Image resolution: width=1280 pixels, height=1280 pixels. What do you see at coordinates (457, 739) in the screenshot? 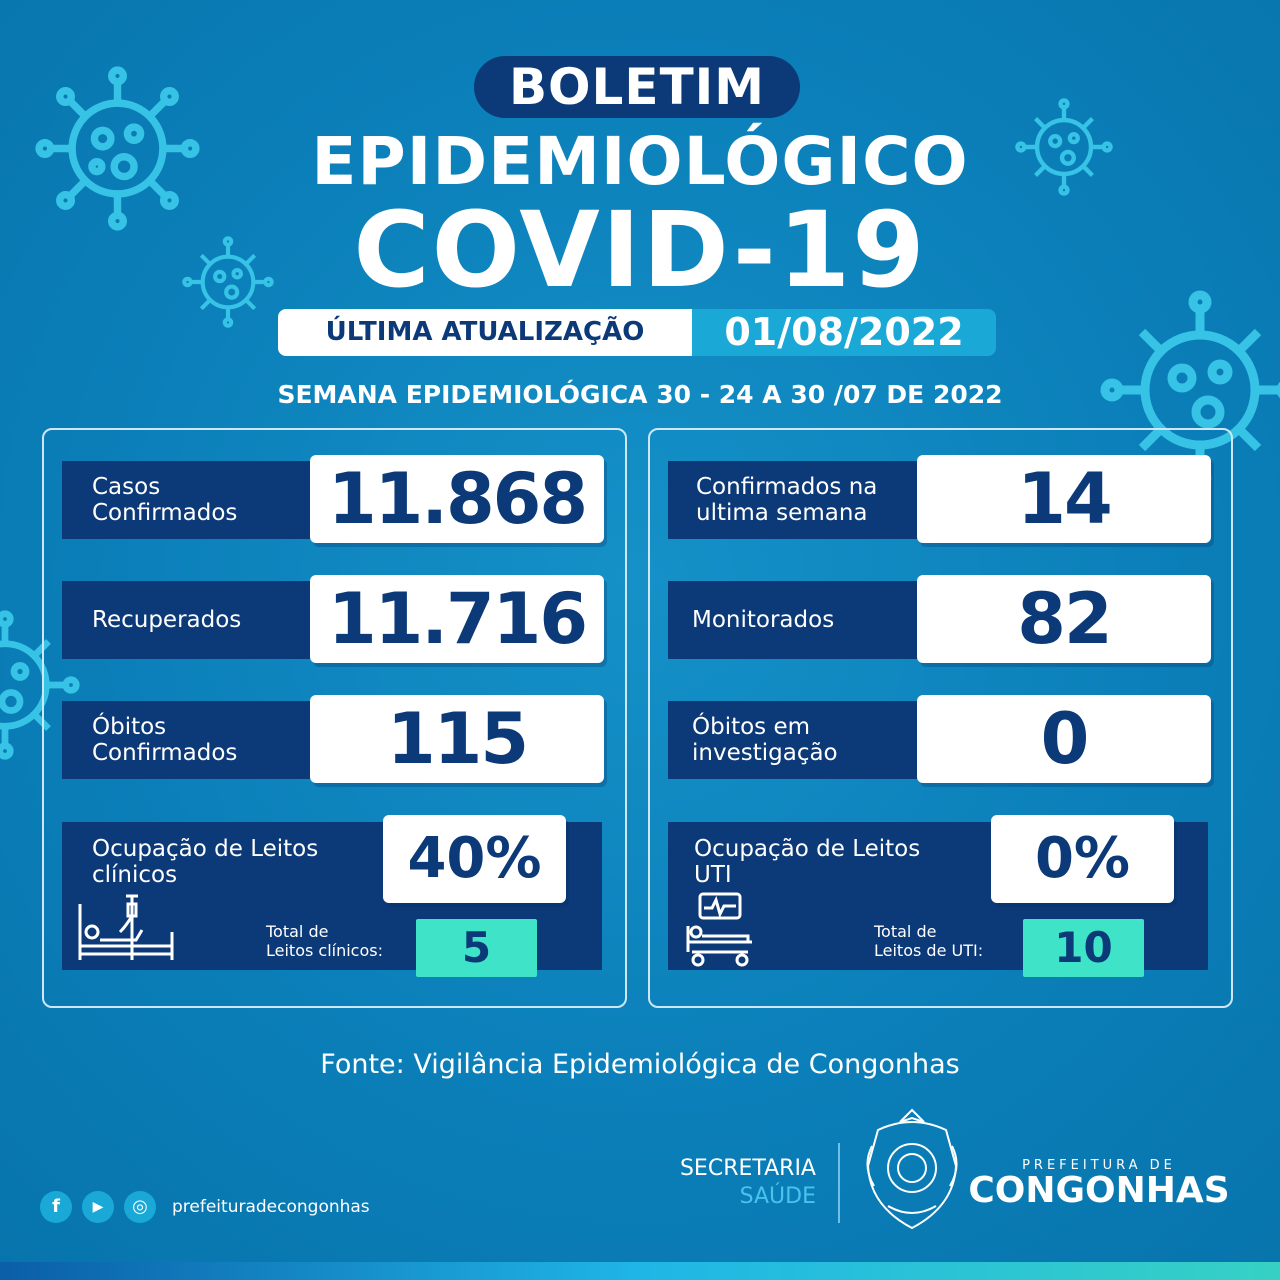
I see `value-obitos: 115` at bounding box center [457, 739].